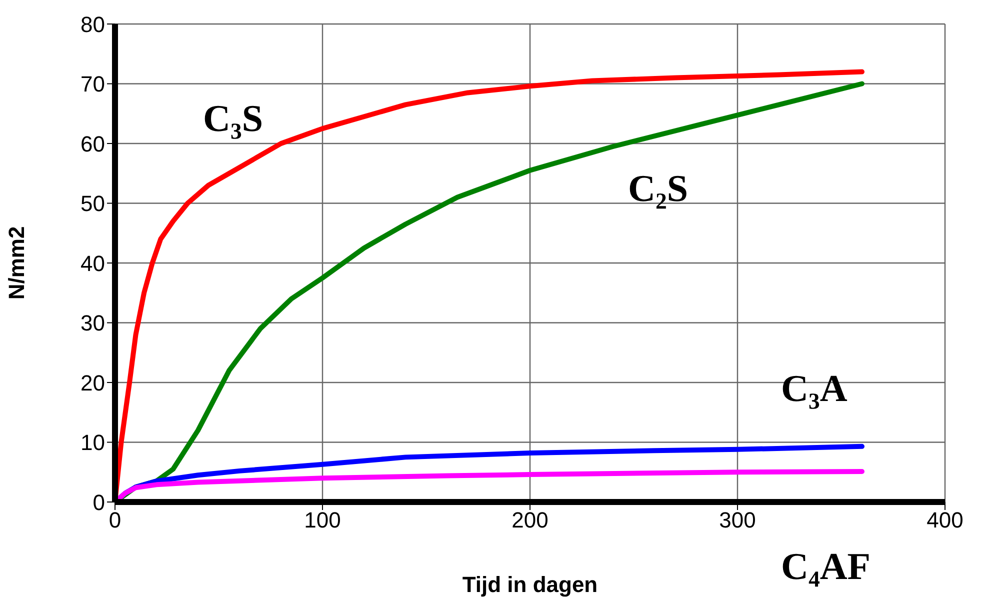  Describe the element at coordinates (322, 520) in the screenshot. I see `x-tick-label: 100` at that location.